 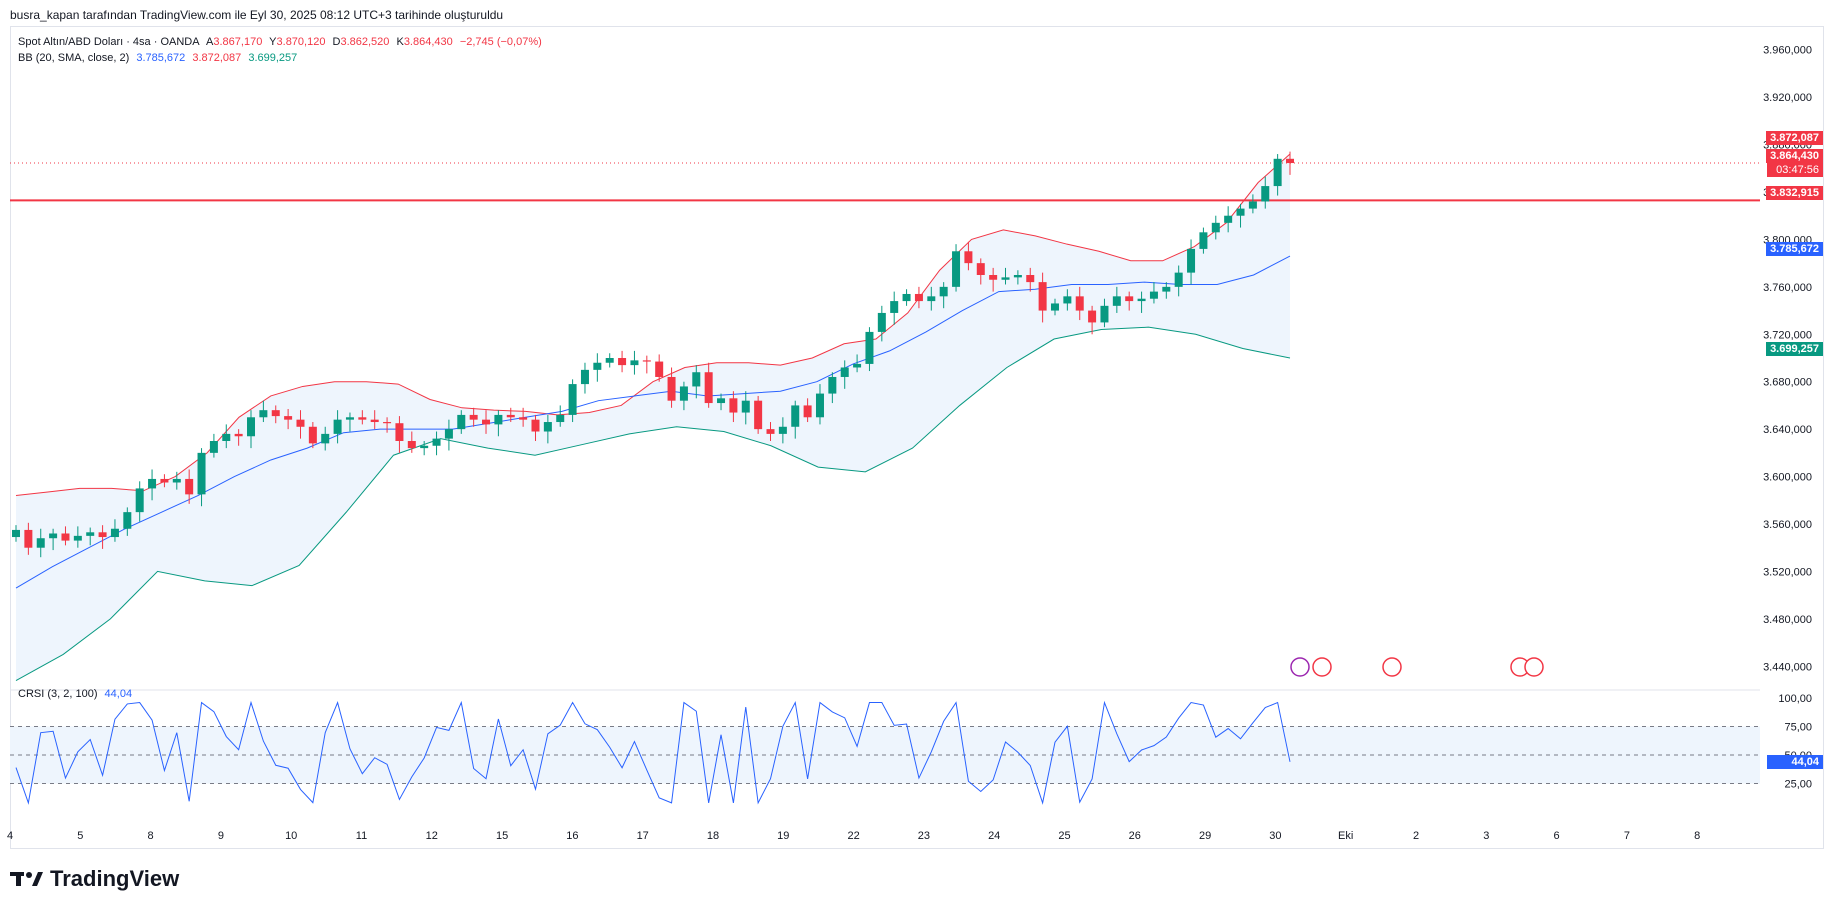 What do you see at coordinates (361, 836) in the screenshot?
I see `x-tick-label: 11` at bounding box center [361, 836].